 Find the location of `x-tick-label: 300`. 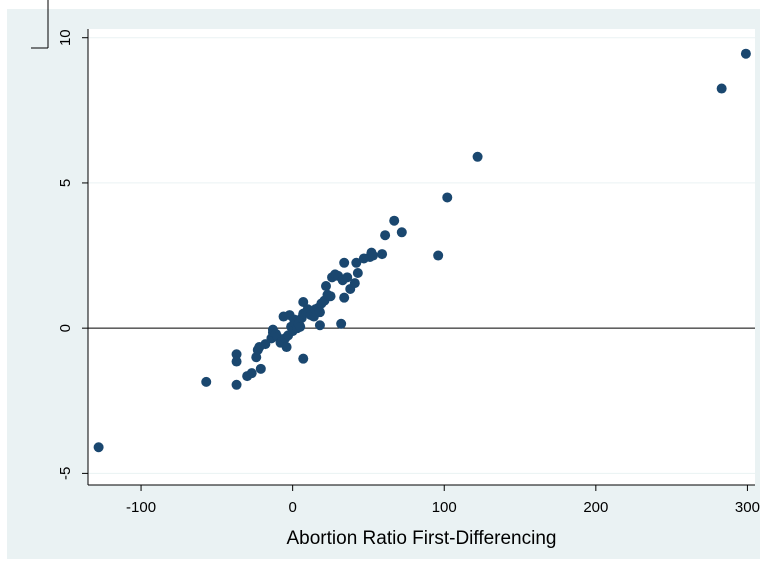

x-tick-label: 300 is located at coordinates (747, 507).